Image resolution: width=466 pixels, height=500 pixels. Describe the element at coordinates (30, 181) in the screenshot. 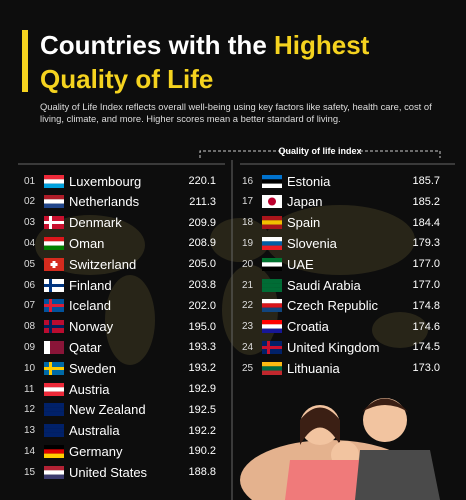

I see `rank: 01` at that location.